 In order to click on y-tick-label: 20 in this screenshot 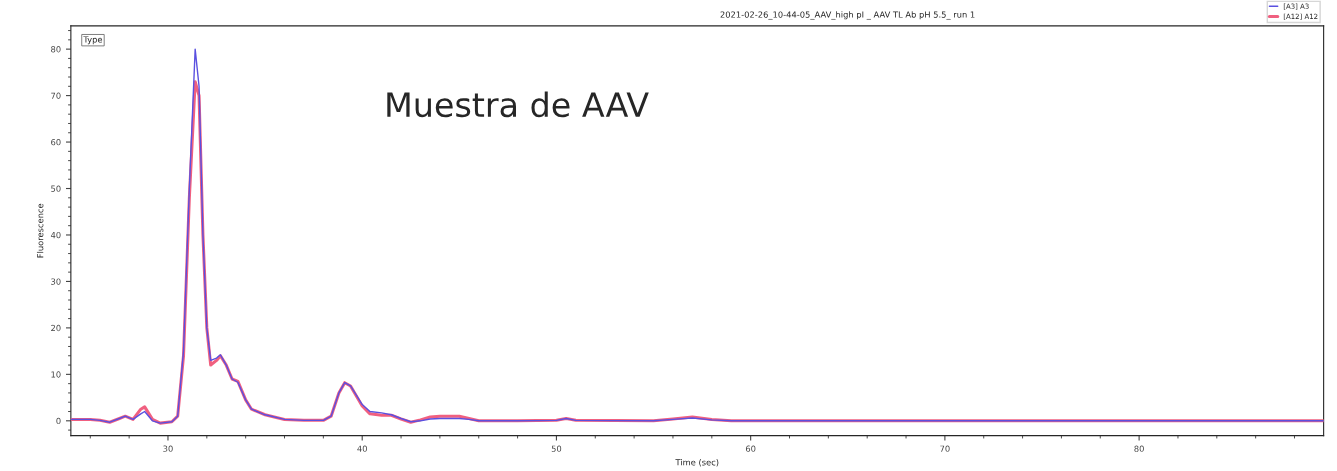, I will do `click(56, 328)`.